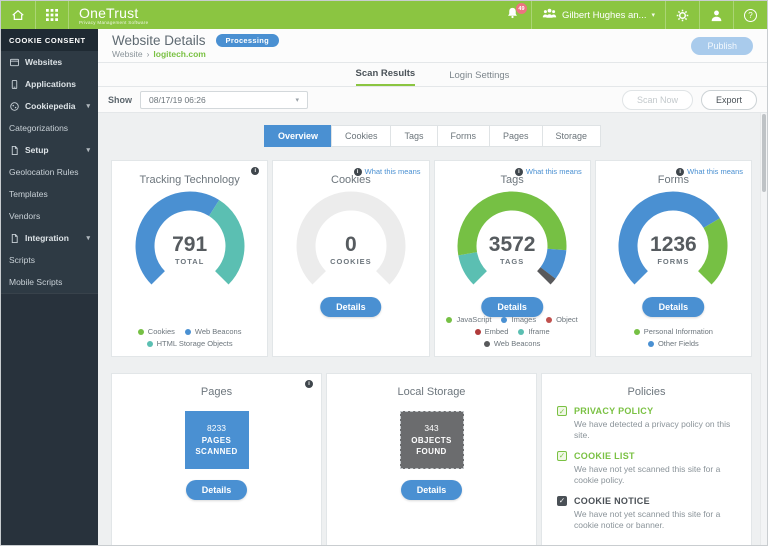  What do you see at coordinates (673, 337) in the screenshot?
I see `legend: Personal Information Other Fields` at bounding box center [673, 337].